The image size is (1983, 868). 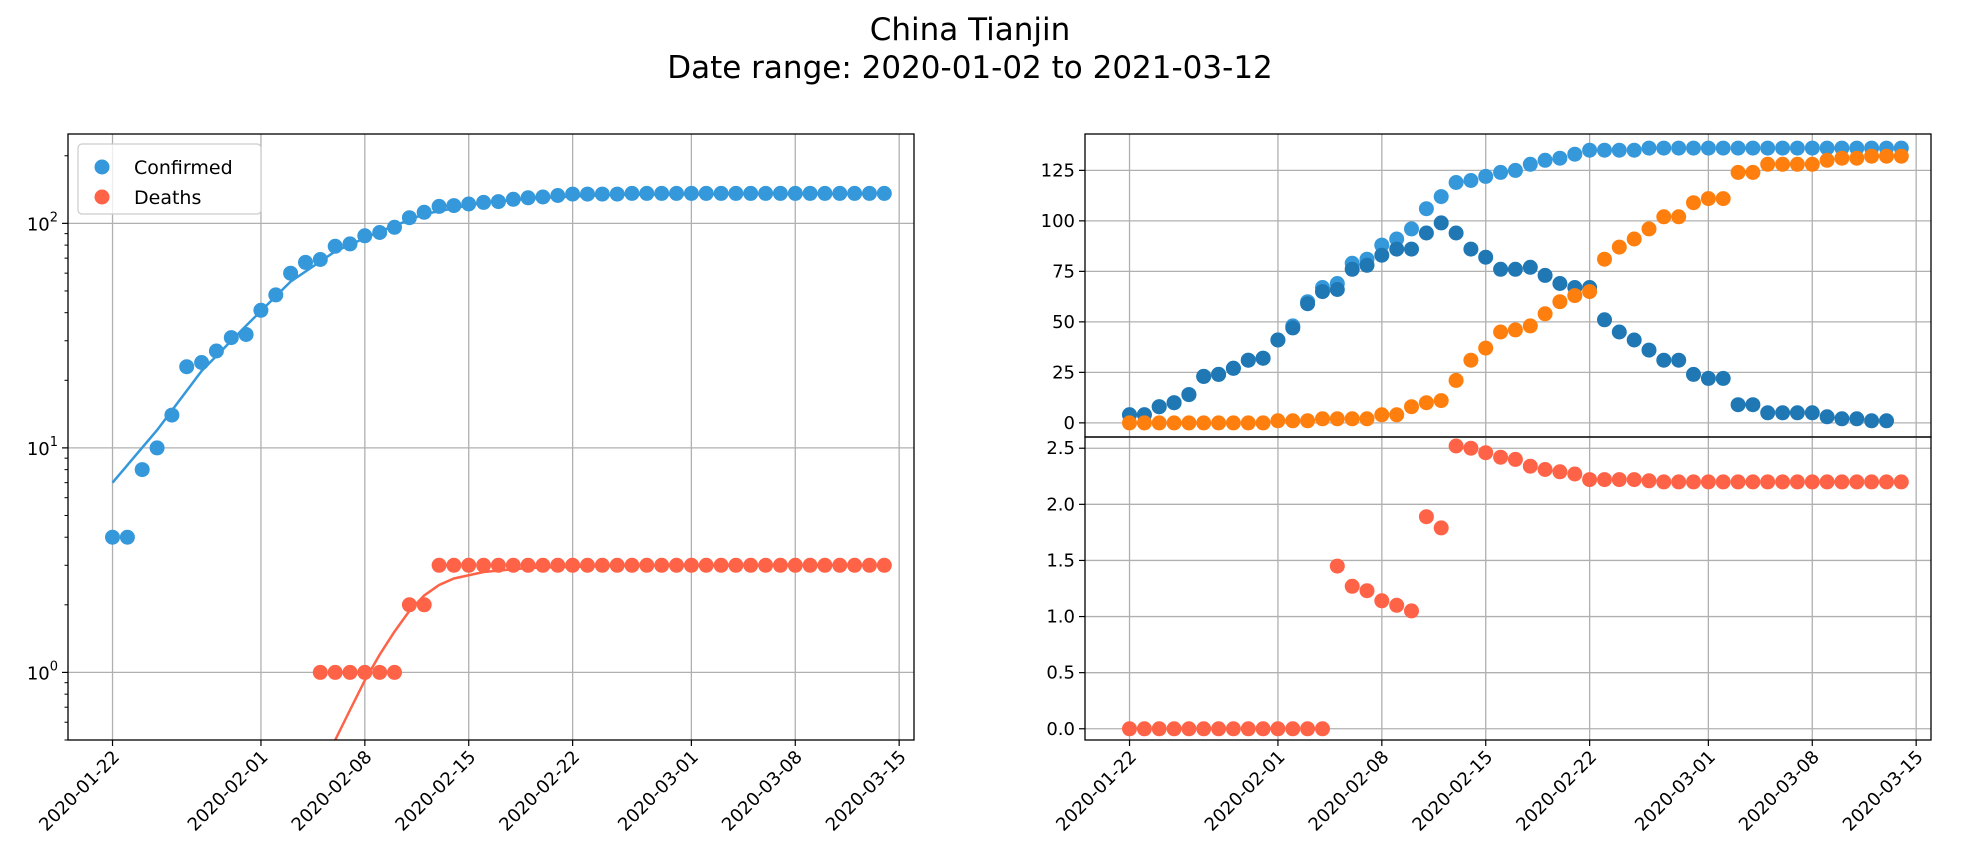 What do you see at coordinates (1058, 170) in the screenshot?
I see `y-tick-label: 125` at bounding box center [1058, 170].